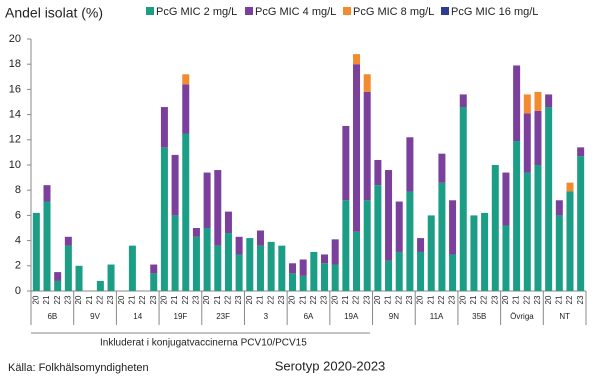 This screenshot has height=384, width=605. I want to click on chart-title: Andel isolat (%), so click(54, 13).